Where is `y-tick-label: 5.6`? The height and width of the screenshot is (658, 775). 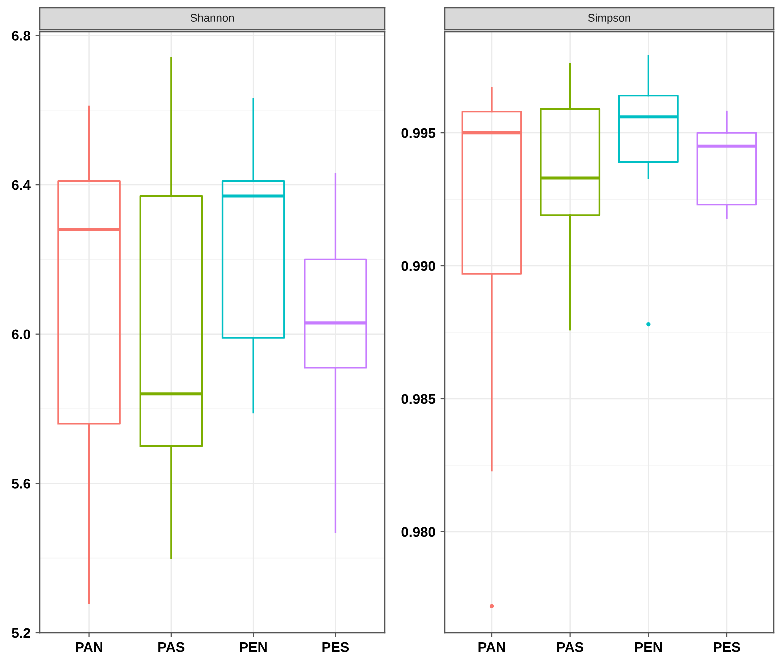
y-tick-label: 5.6 is located at coordinates (21, 484).